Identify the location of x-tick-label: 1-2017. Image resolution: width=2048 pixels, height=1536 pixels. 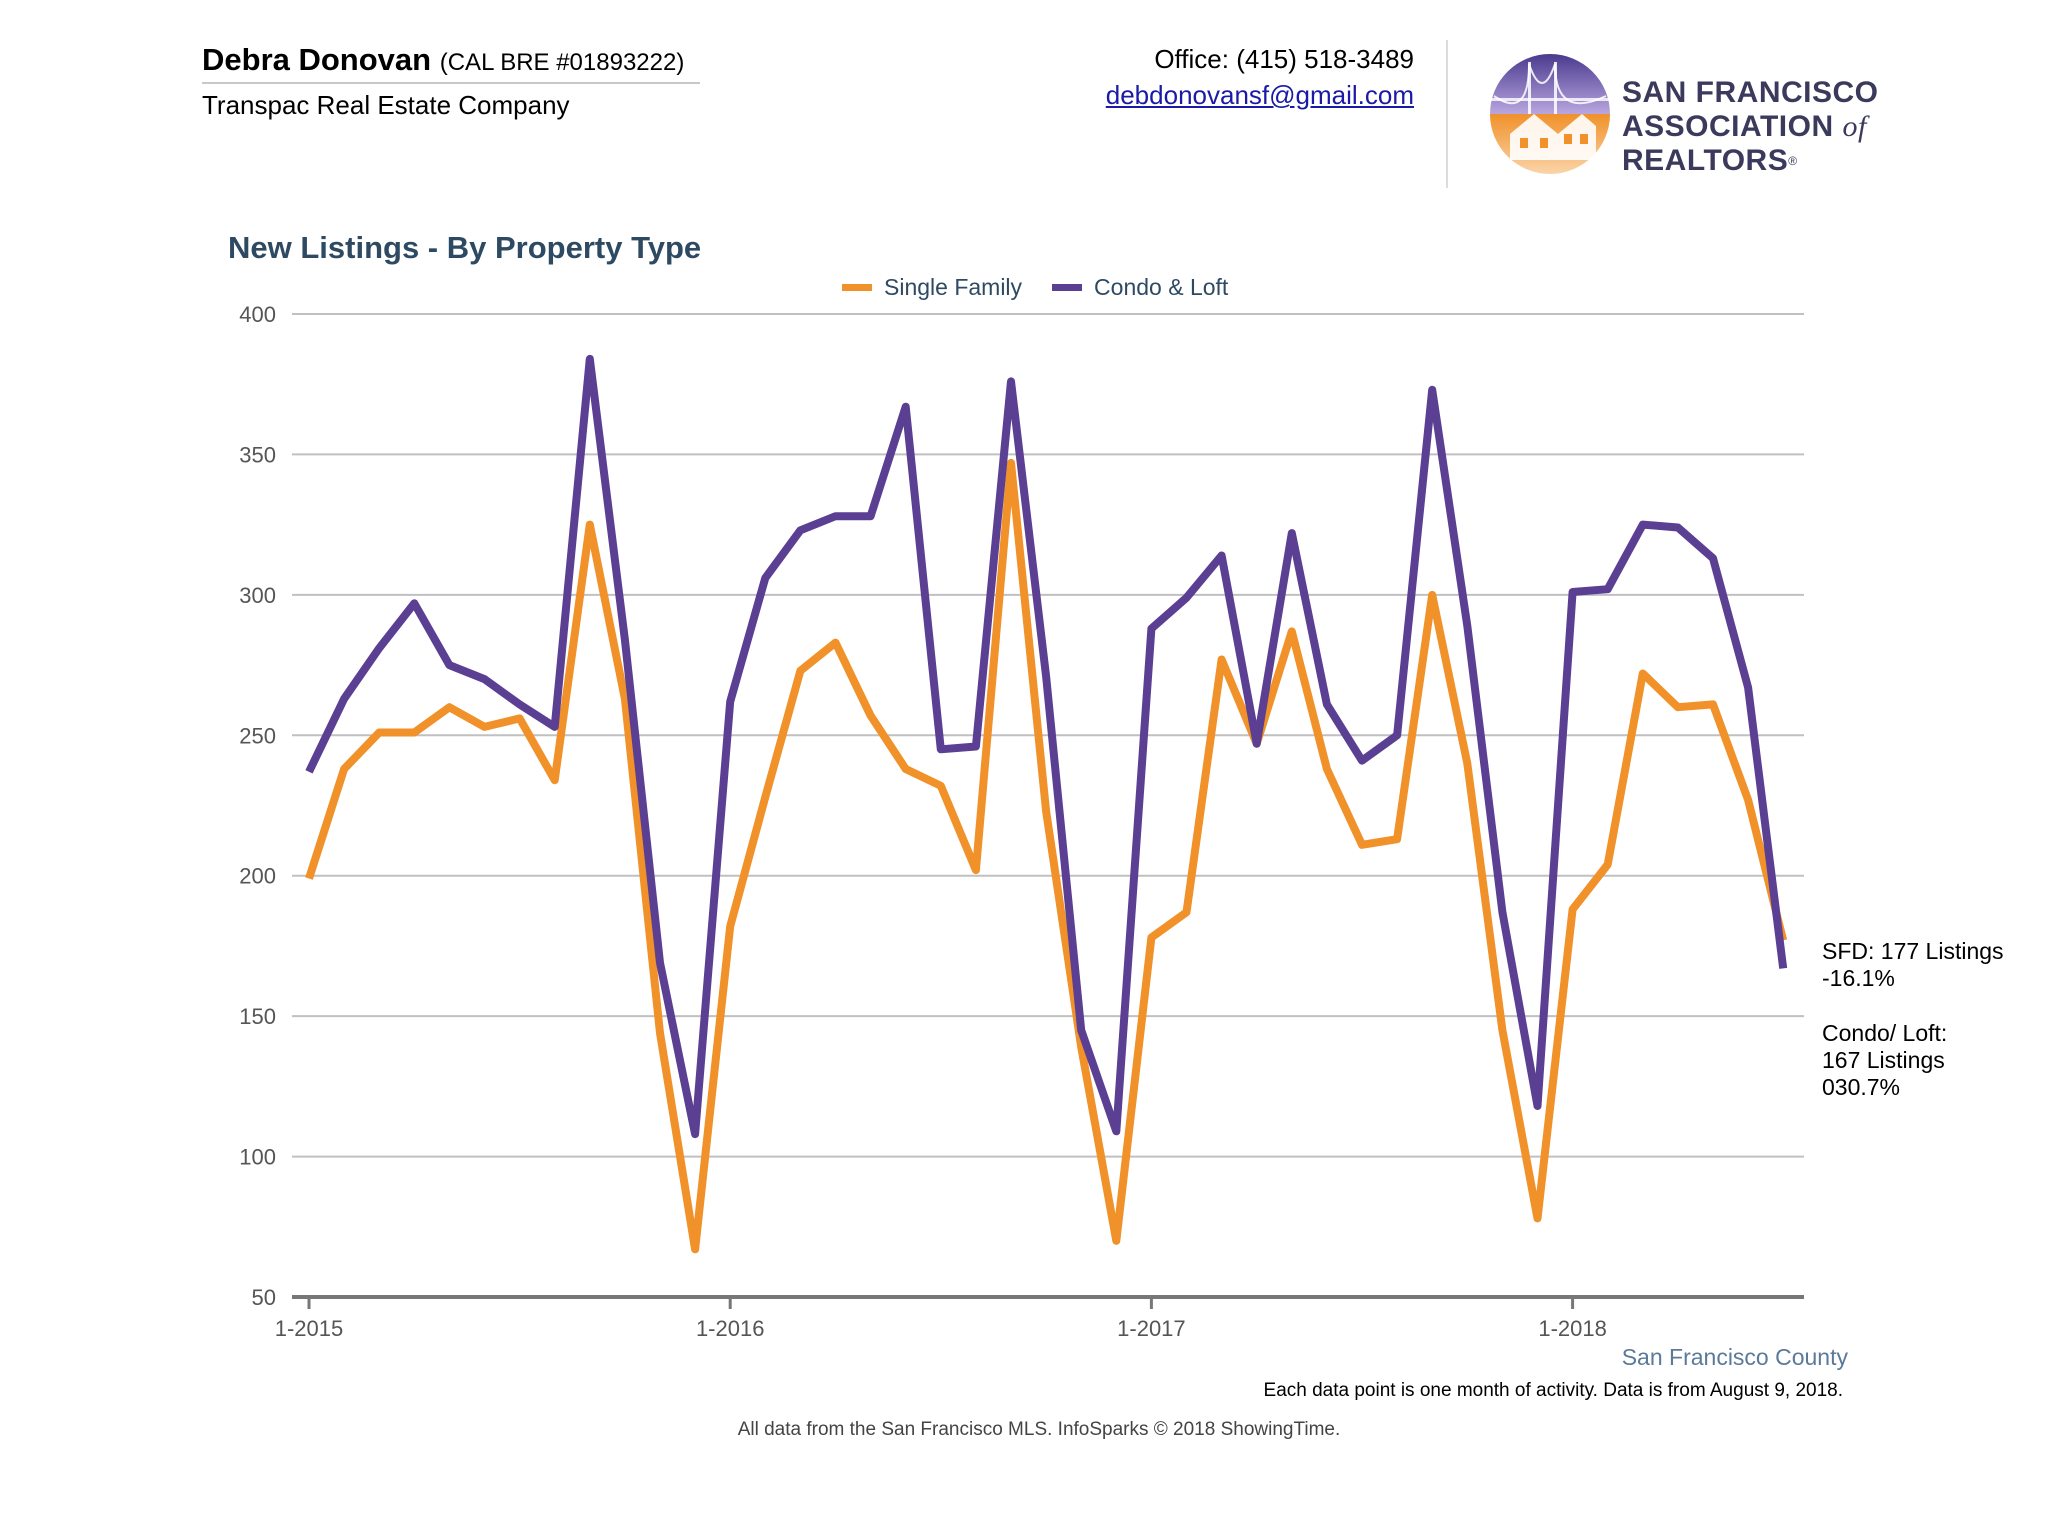
(1151, 1328).